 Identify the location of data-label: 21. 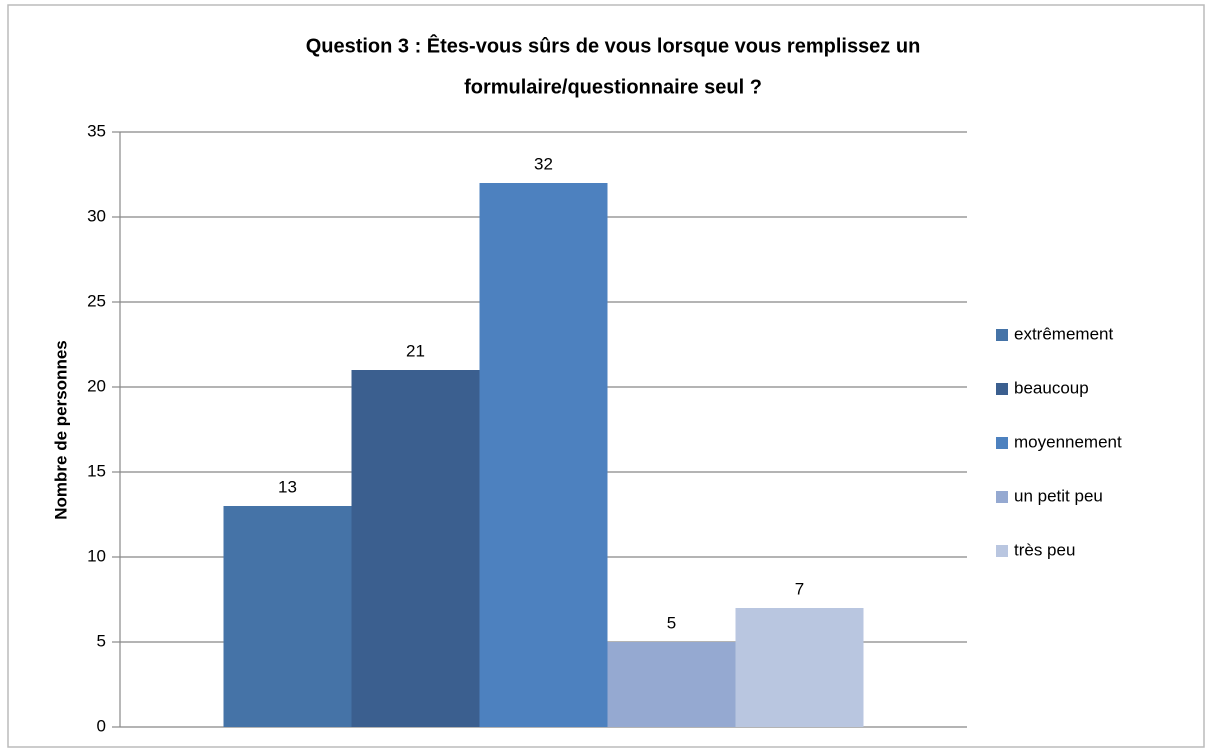
(415, 350).